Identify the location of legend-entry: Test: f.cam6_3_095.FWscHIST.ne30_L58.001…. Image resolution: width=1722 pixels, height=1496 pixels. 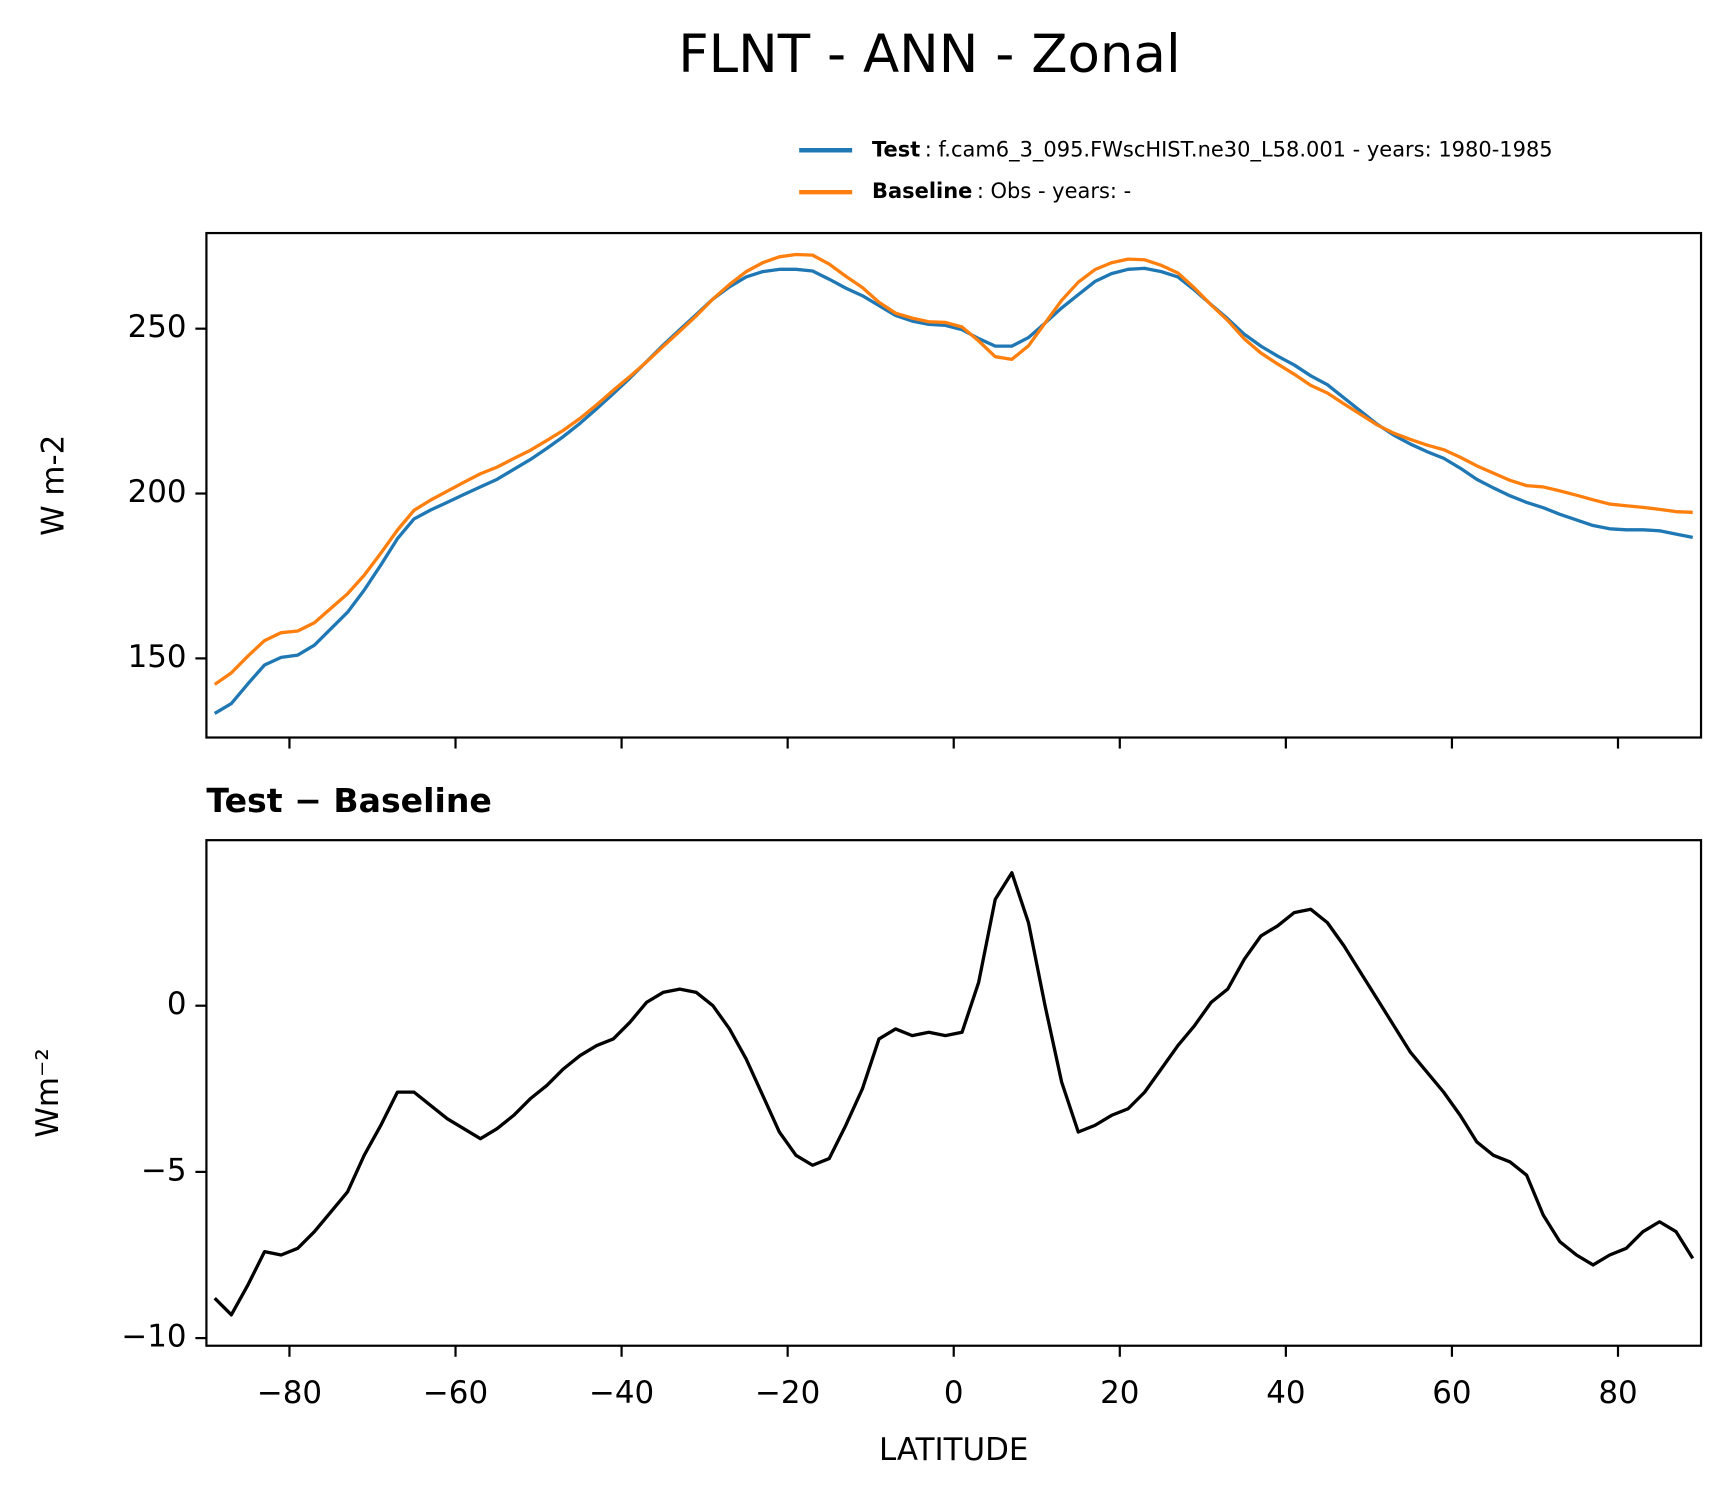
(1212, 149).